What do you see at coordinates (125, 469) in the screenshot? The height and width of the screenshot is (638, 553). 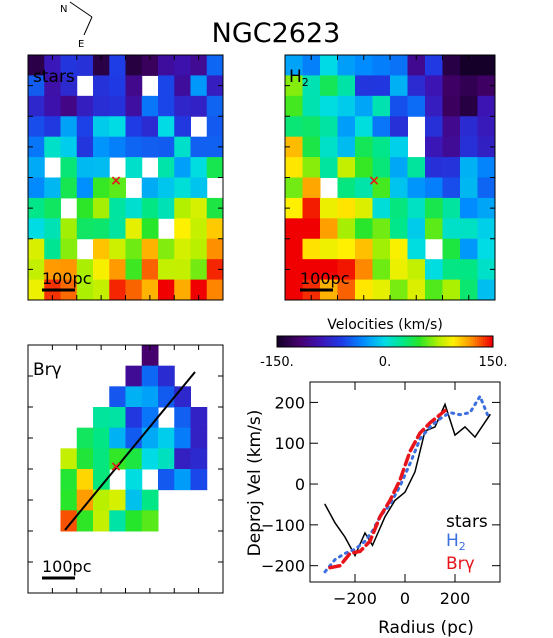 I see `brg-velocity-map` at bounding box center [125, 469].